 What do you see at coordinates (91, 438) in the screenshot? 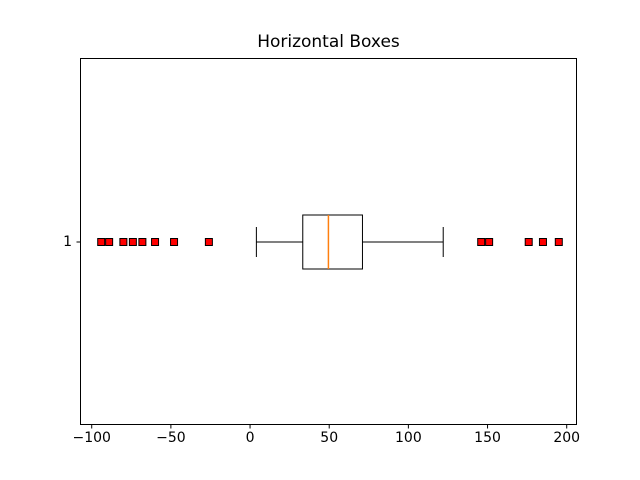
I see `x-tick-label: −100` at bounding box center [91, 438].